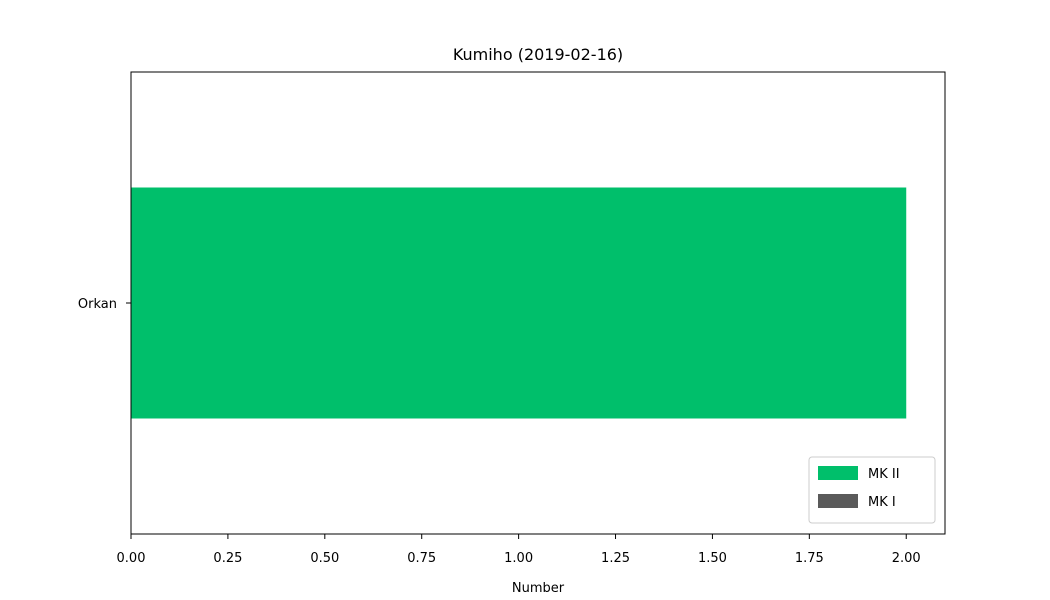  What do you see at coordinates (538, 588) in the screenshot?
I see `x-axis-label: Number` at bounding box center [538, 588].